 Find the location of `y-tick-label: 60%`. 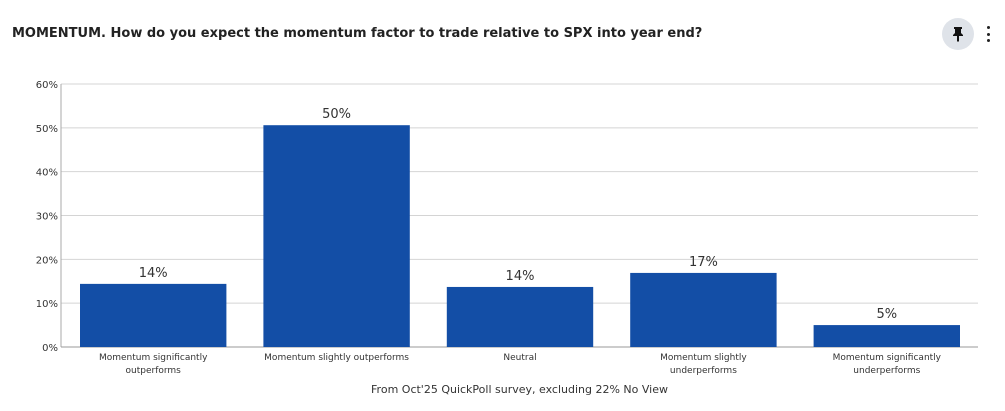

y-tick-label: 60% is located at coordinates (47, 85).